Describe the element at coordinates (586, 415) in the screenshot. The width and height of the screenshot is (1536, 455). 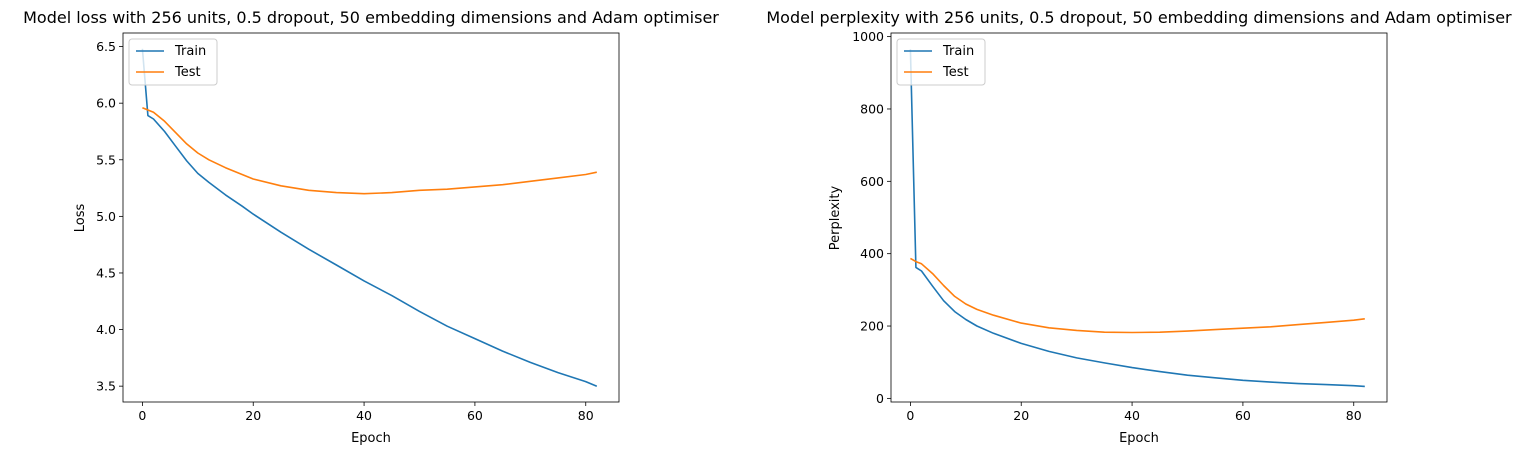
I see `loss-x-tick-label: 80` at that location.